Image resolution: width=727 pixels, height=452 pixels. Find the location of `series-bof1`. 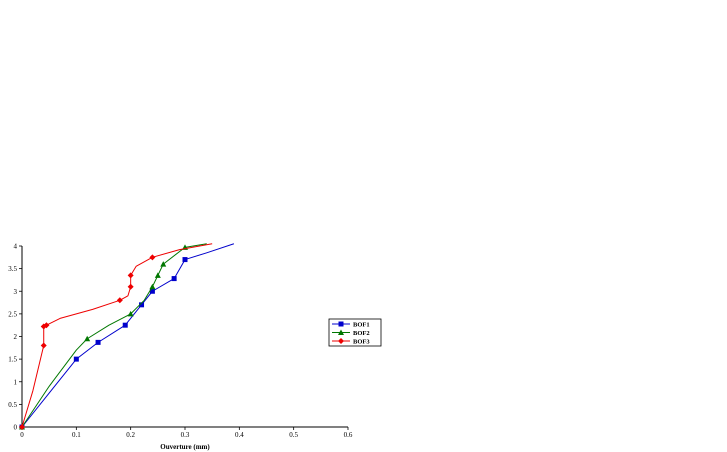

series-bof1 is located at coordinates (127, 336).